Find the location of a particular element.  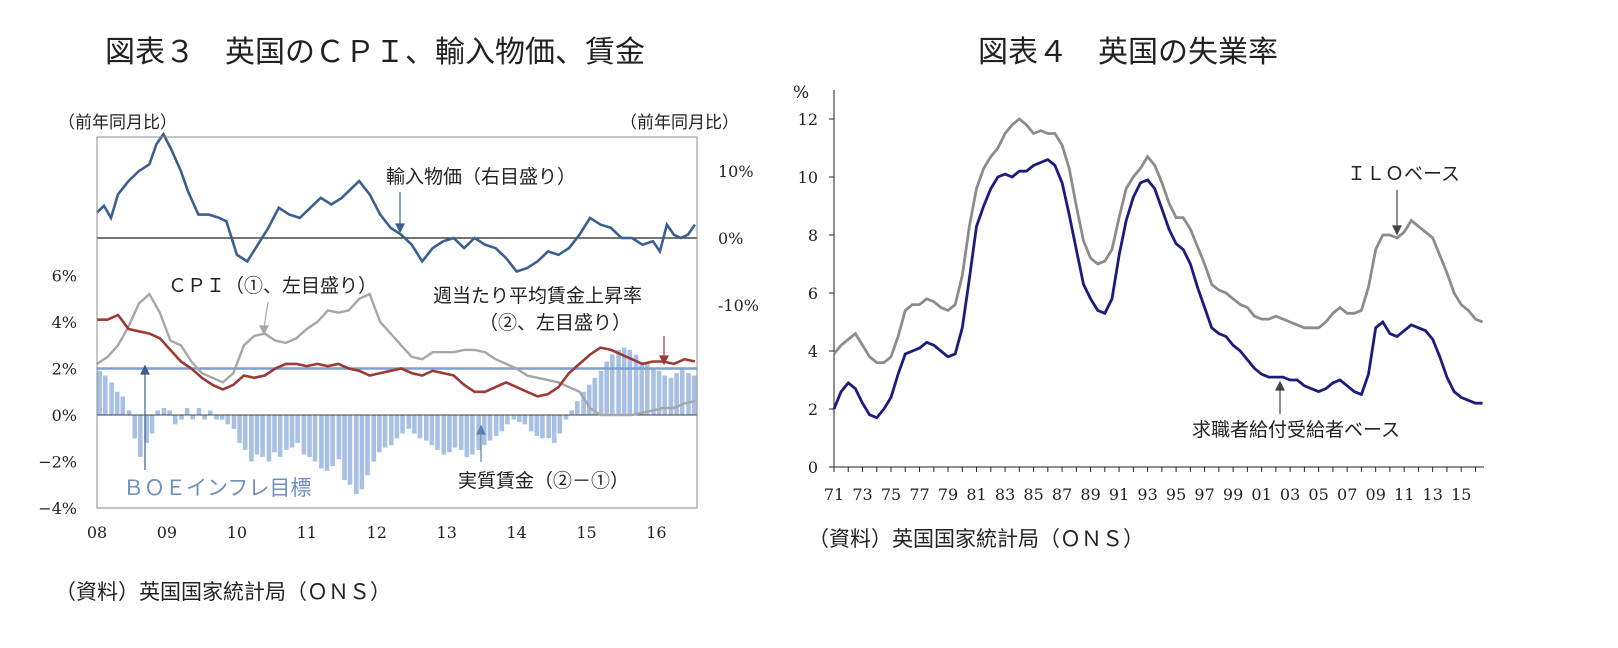

y-tick-label: 12 is located at coordinates (808, 119).